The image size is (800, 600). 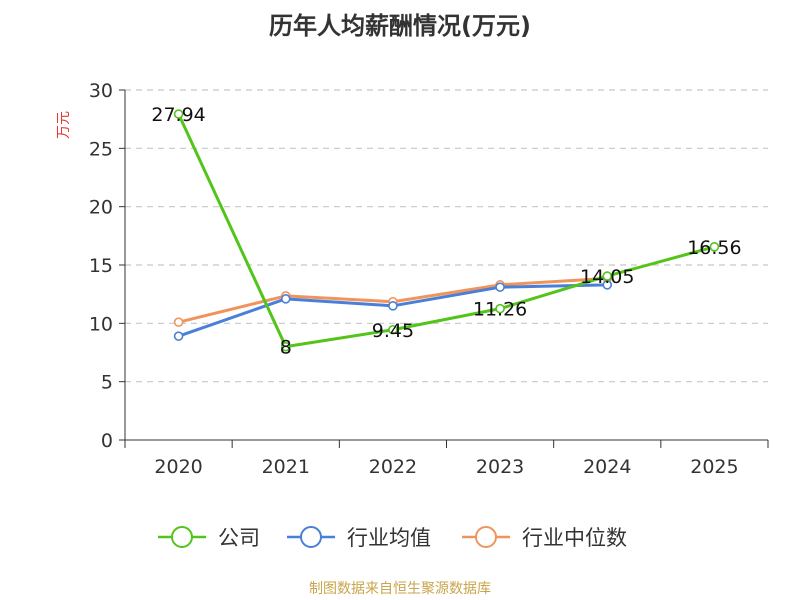 What do you see at coordinates (101, 266) in the screenshot?
I see `y-tick-label: 15` at bounding box center [101, 266].